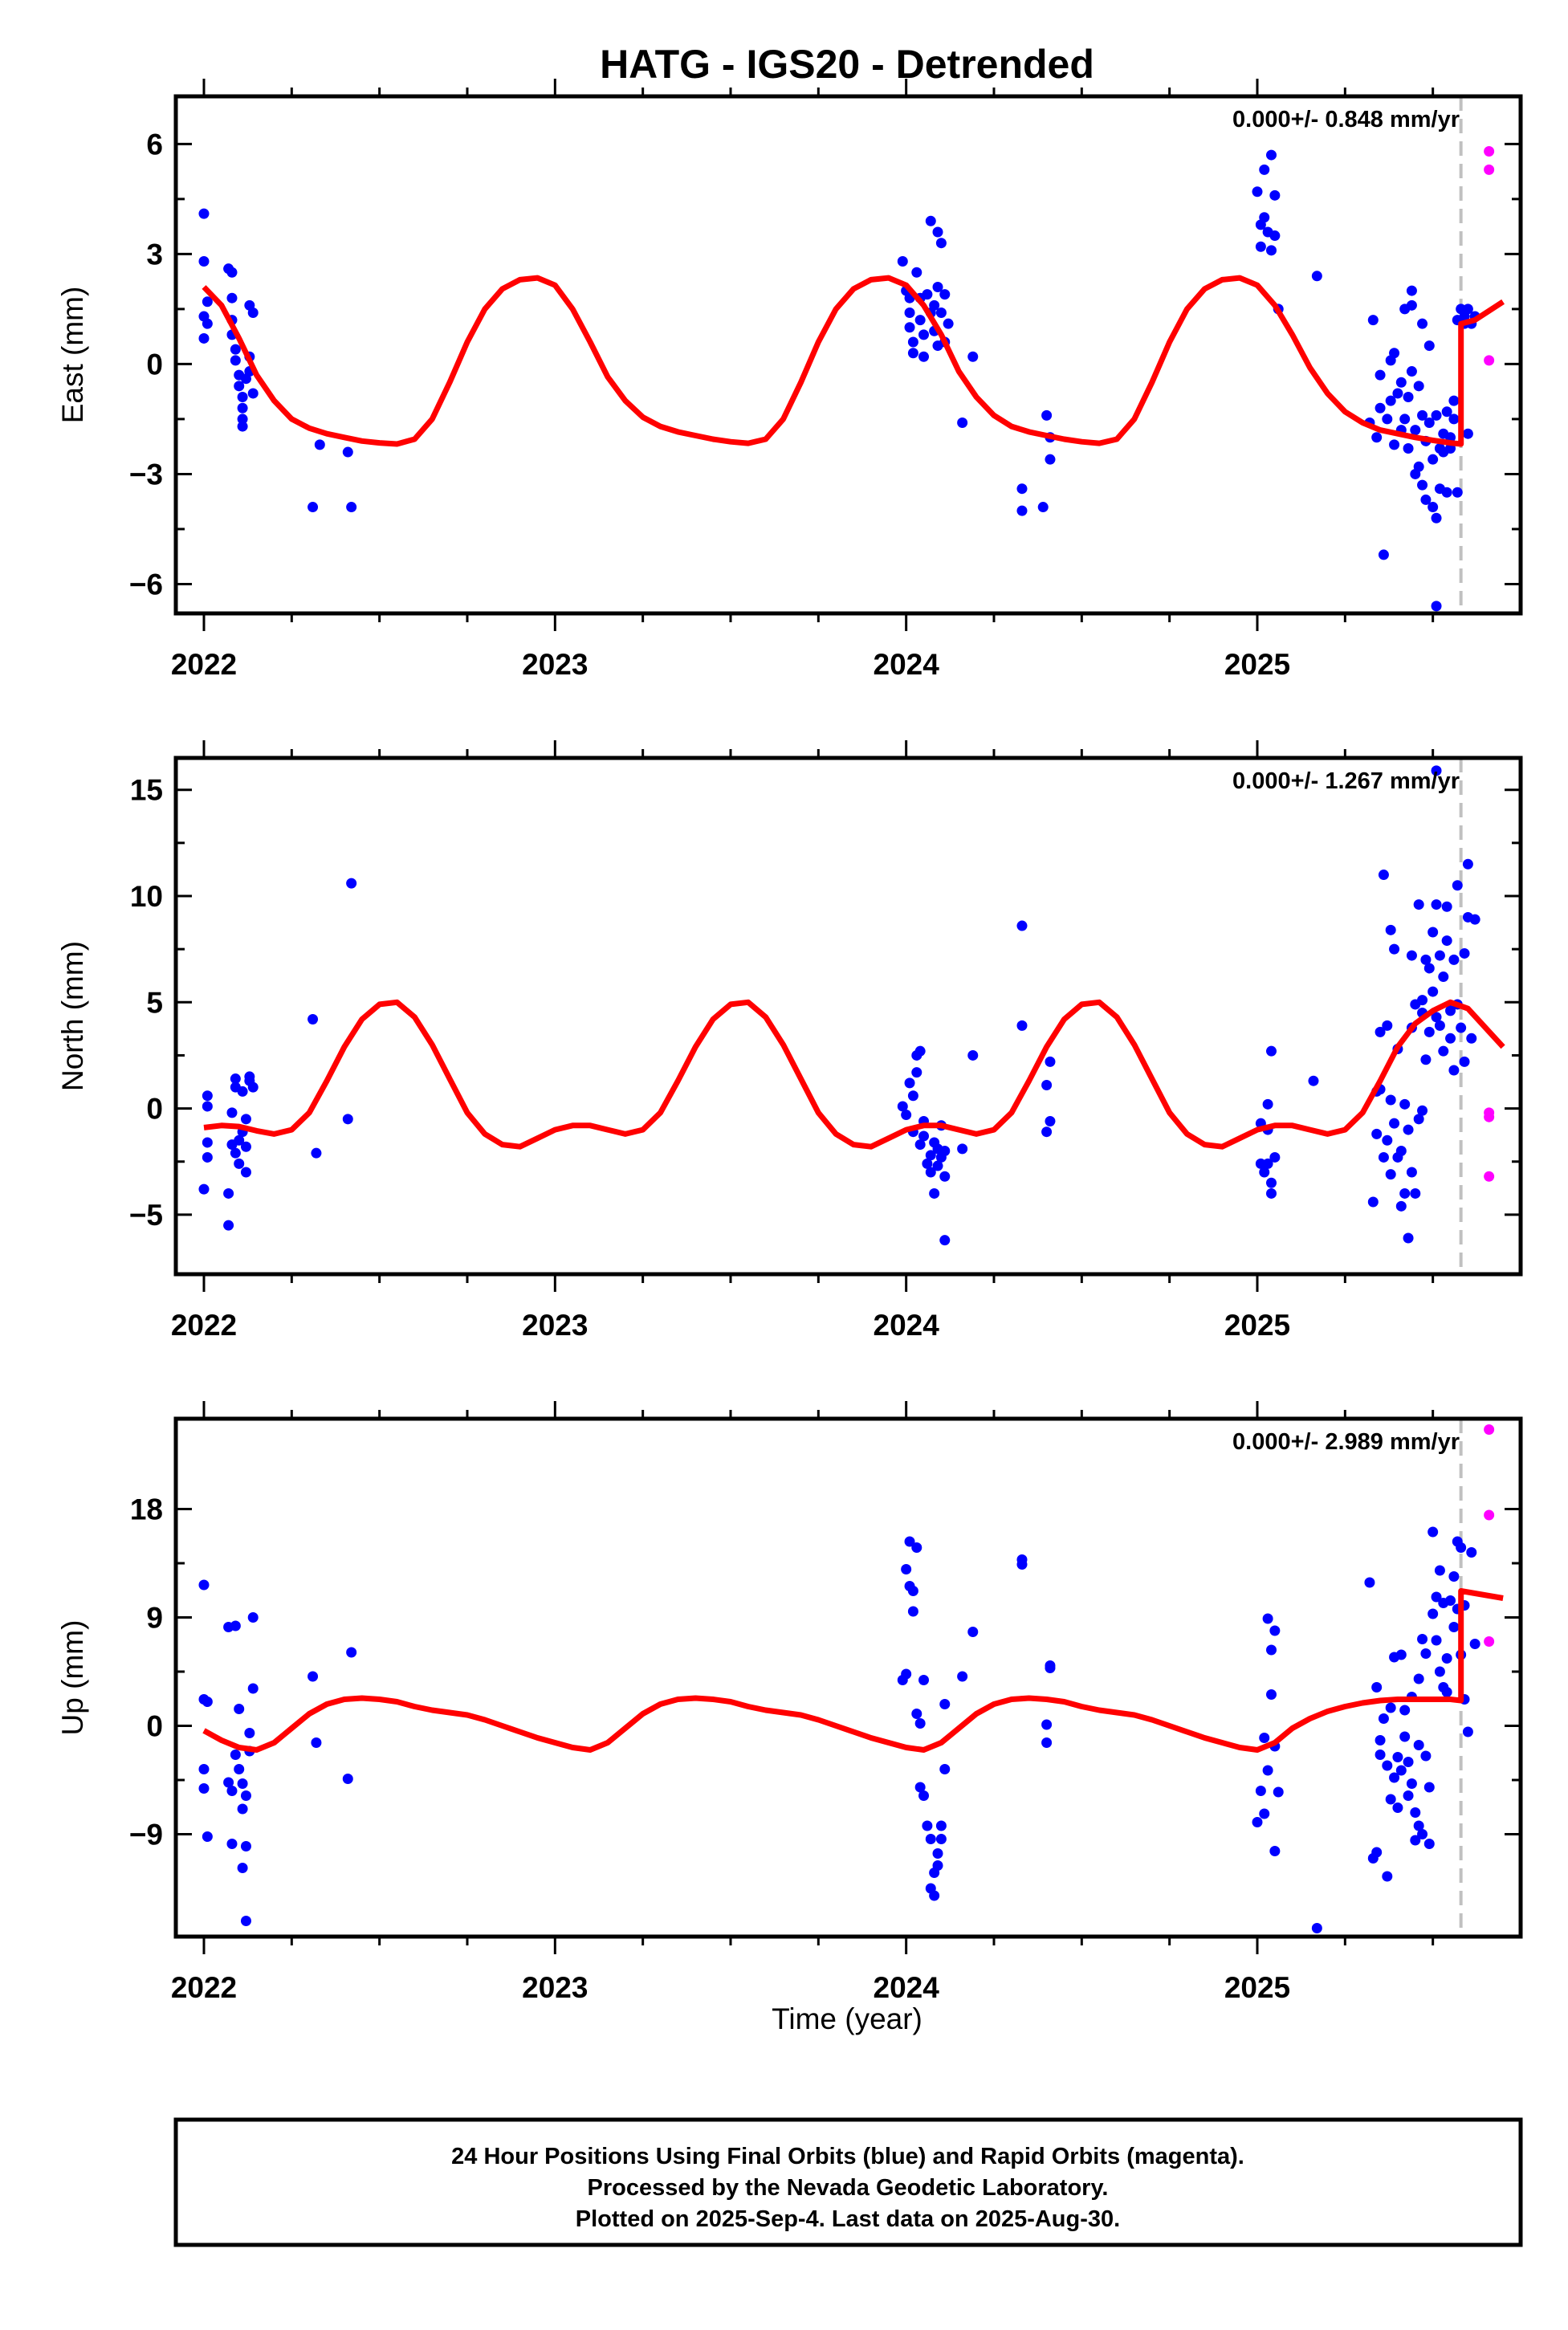 This screenshot has width=1568, height=2330. Describe the element at coordinates (72, 355) in the screenshot. I see `east-y-axis-label: East (mm)` at that location.